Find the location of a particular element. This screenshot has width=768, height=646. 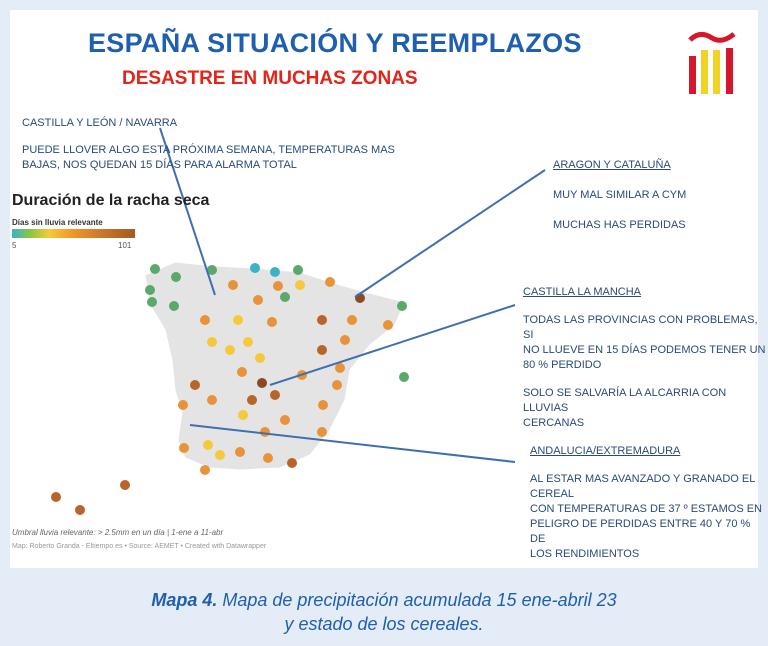

map-title: Duración de la racha seca is located at coordinates (111, 200).